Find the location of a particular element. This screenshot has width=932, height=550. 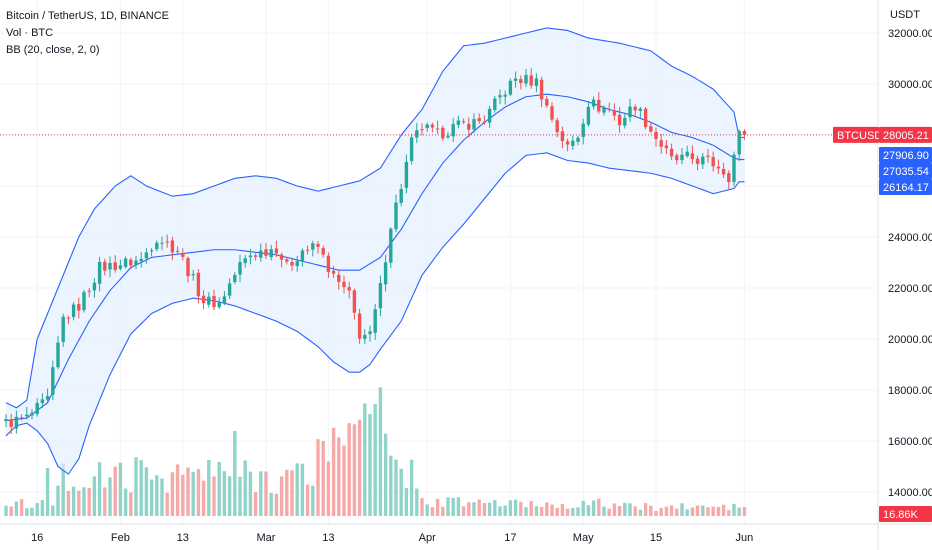

upper-band-tag: 27906.90 is located at coordinates (905, 155).